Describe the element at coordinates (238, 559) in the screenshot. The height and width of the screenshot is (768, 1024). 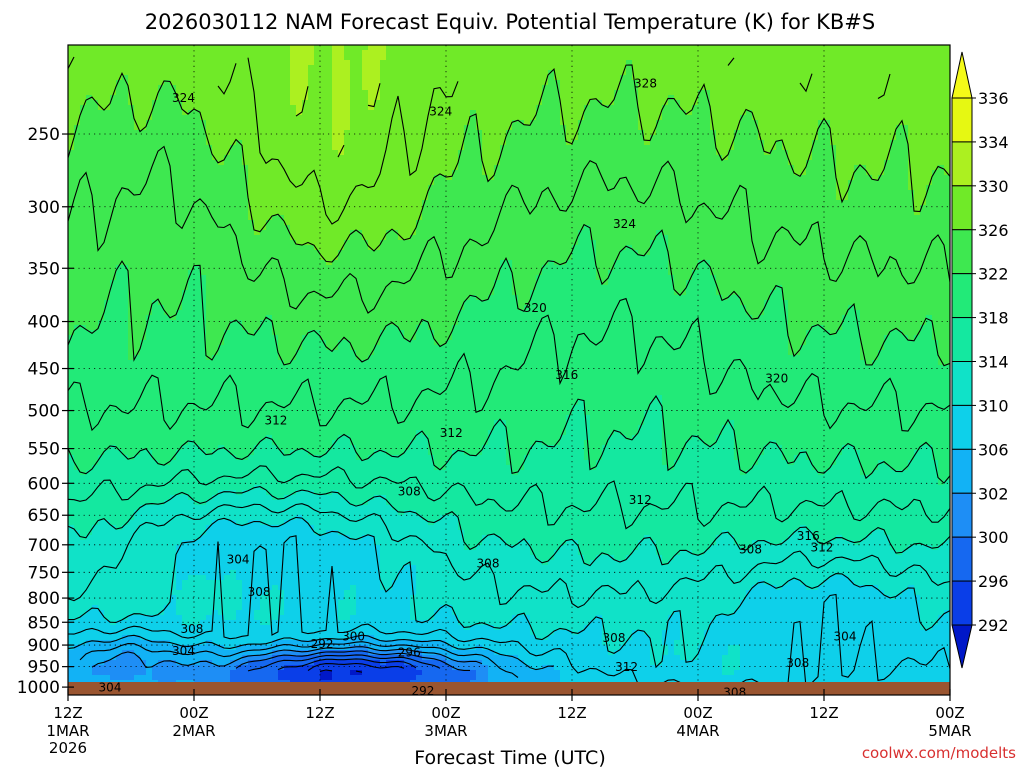
I see `contour-label: 304` at that location.